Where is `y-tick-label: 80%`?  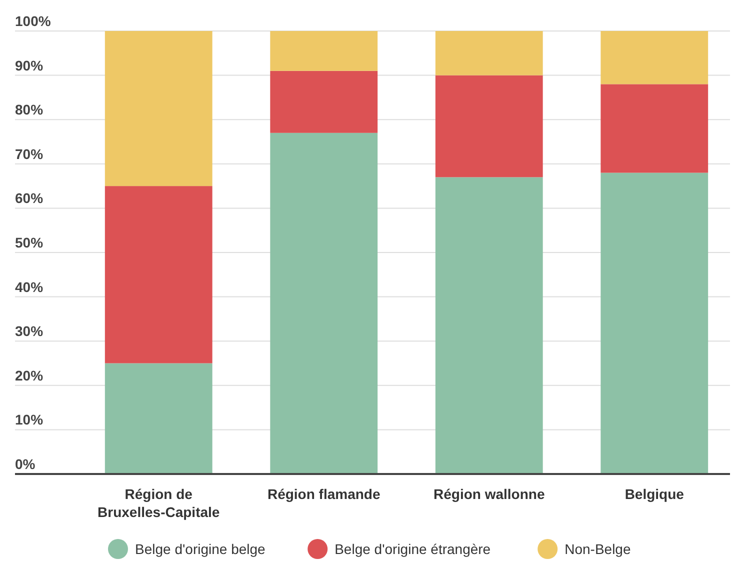 y-tick-label: 80% is located at coordinates (29, 110).